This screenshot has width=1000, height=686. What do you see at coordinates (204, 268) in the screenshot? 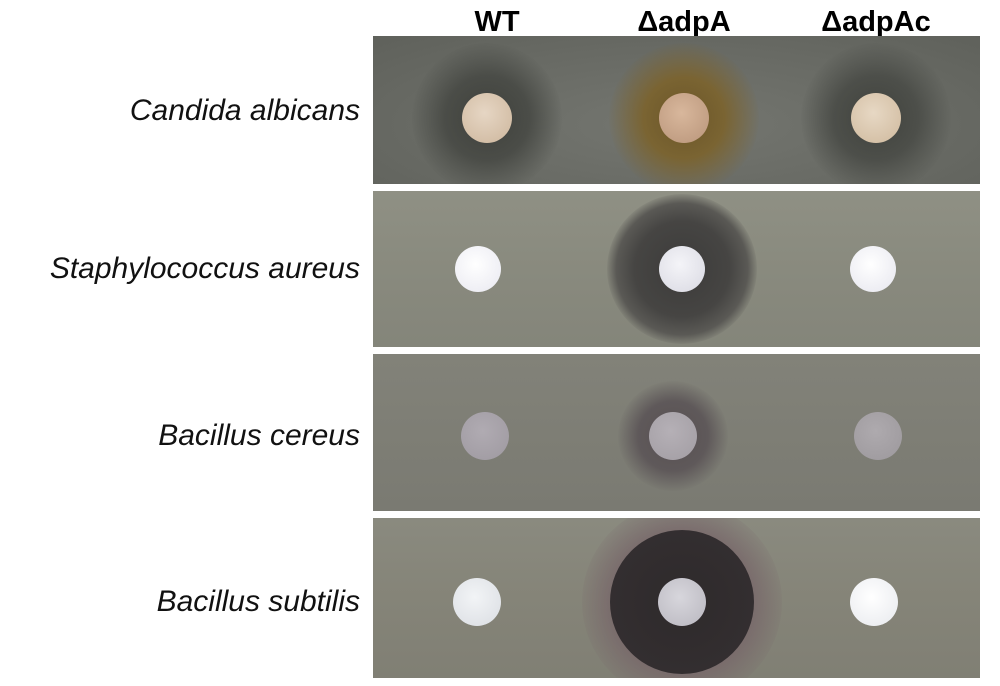
I see `row-label-staphylococcus-aureus: Staphylococcus aureus` at bounding box center [204, 268].